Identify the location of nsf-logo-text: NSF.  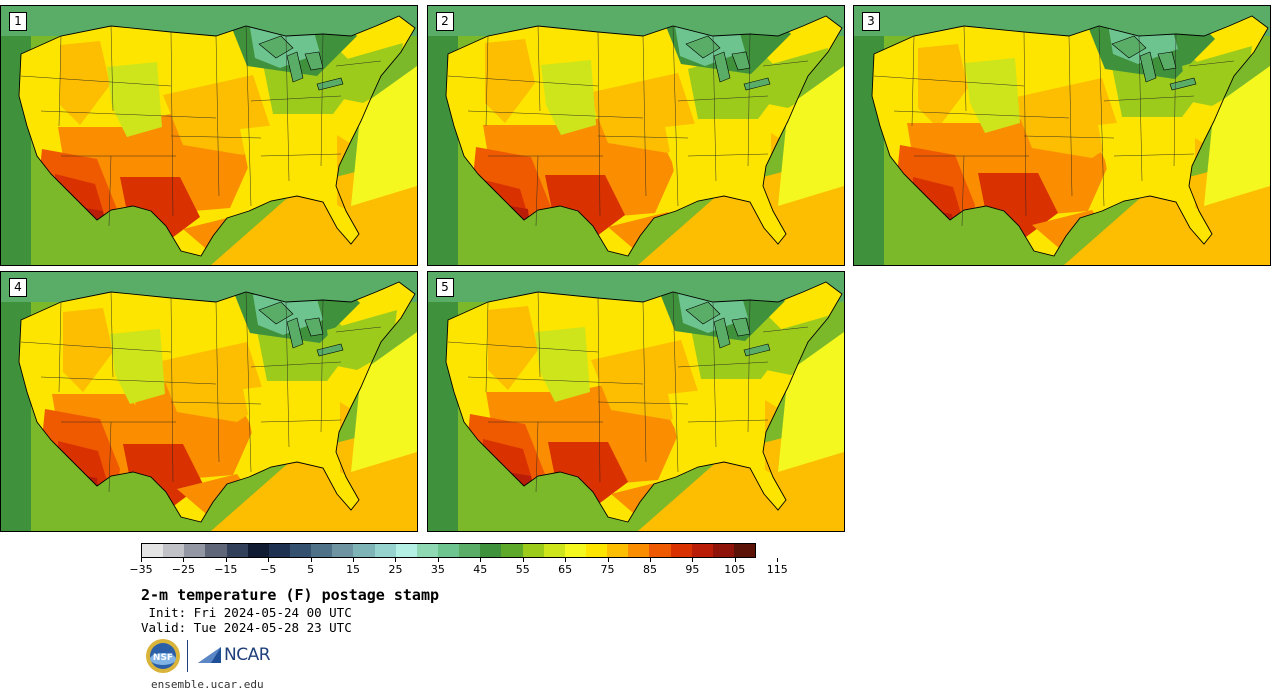
(163, 658).